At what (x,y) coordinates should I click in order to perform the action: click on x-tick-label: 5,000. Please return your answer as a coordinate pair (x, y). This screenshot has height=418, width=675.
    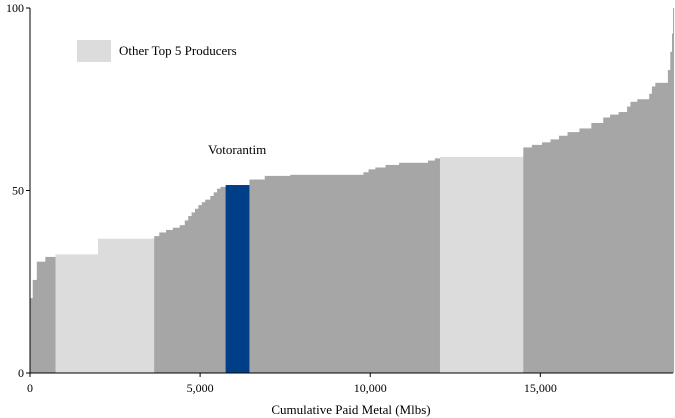
    Looking at the image, I should click on (200, 388).